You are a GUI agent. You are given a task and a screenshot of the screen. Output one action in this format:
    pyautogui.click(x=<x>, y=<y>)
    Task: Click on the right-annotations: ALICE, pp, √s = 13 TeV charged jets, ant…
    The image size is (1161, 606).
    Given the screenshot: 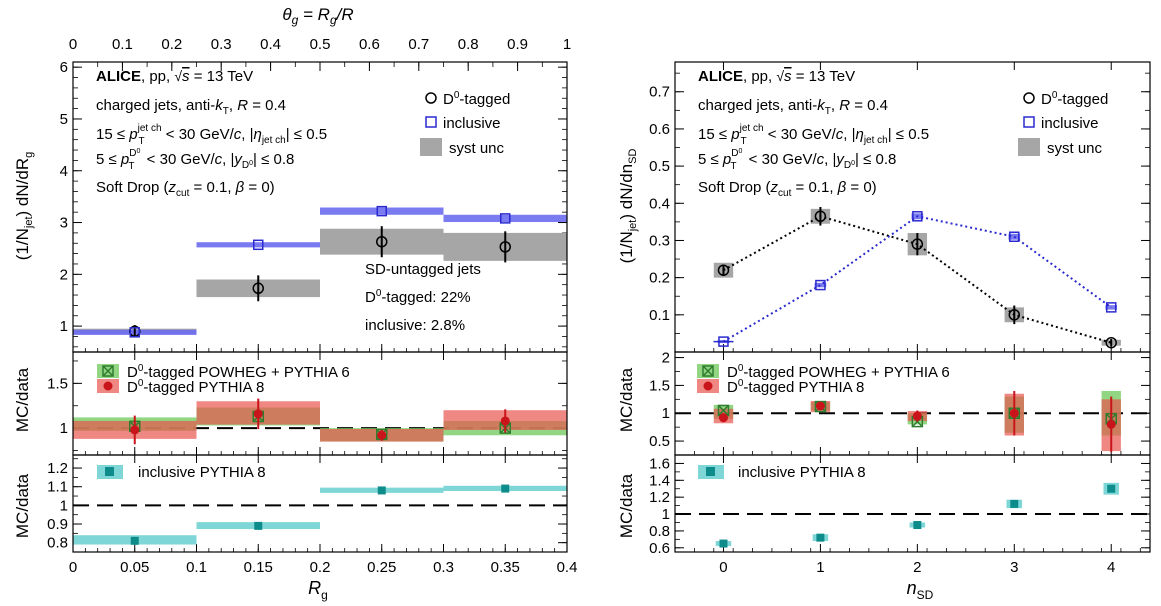 What is the action you would take?
    pyautogui.click(x=813, y=133)
    